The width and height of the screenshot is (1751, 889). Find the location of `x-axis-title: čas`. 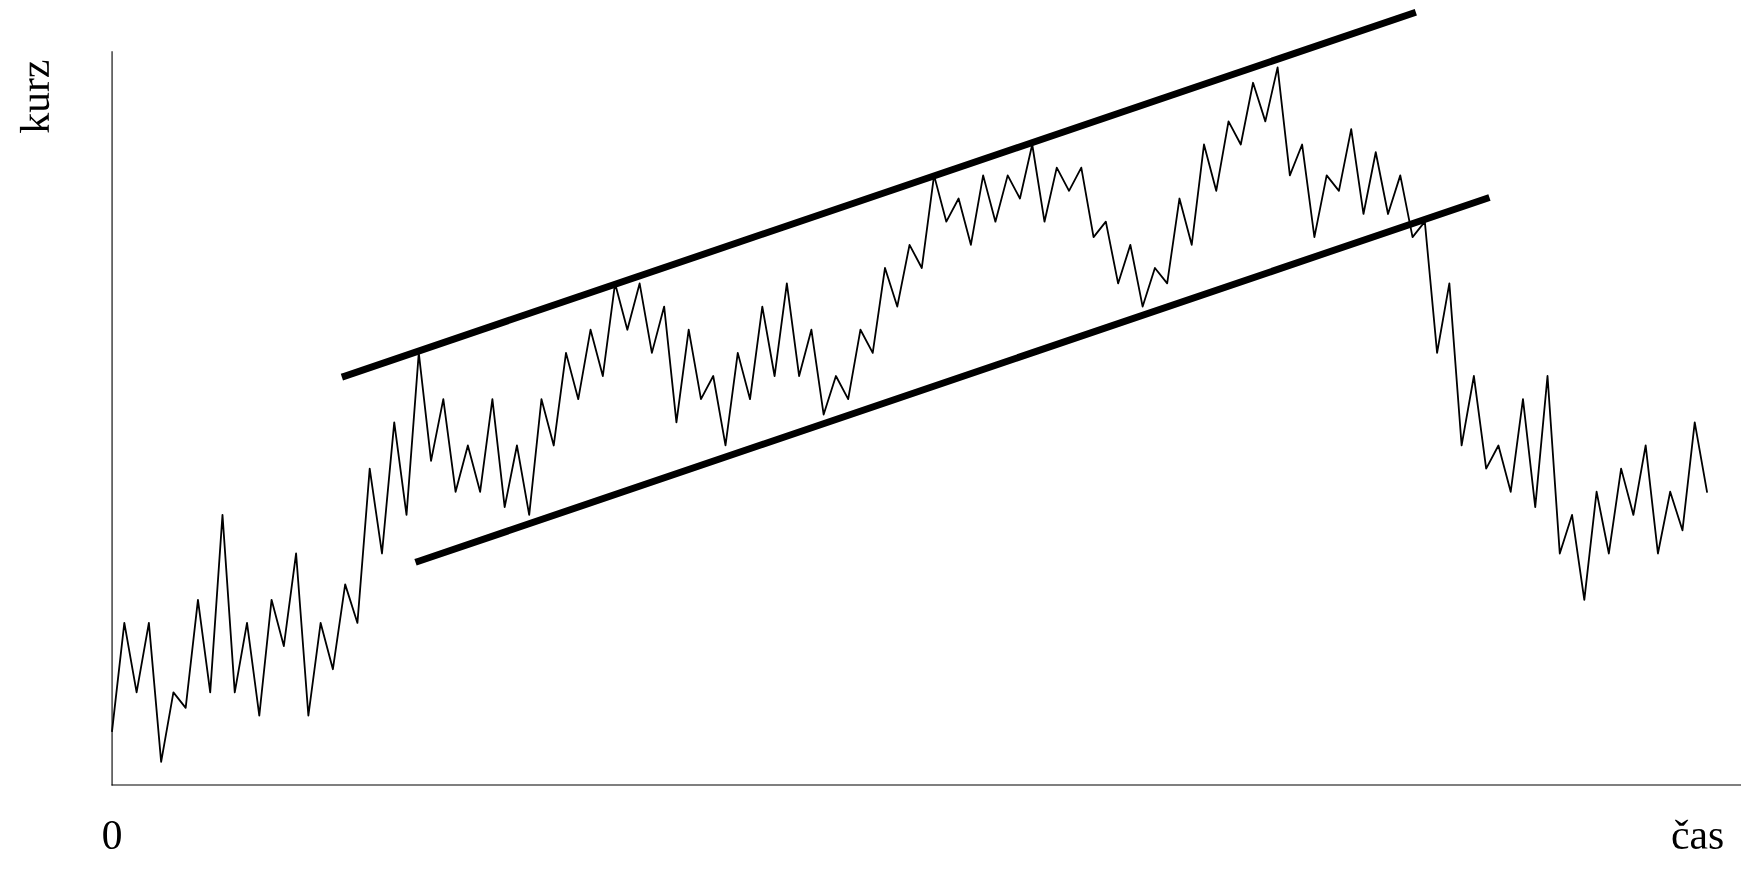

x-axis-title: čas is located at coordinates (1697, 834).